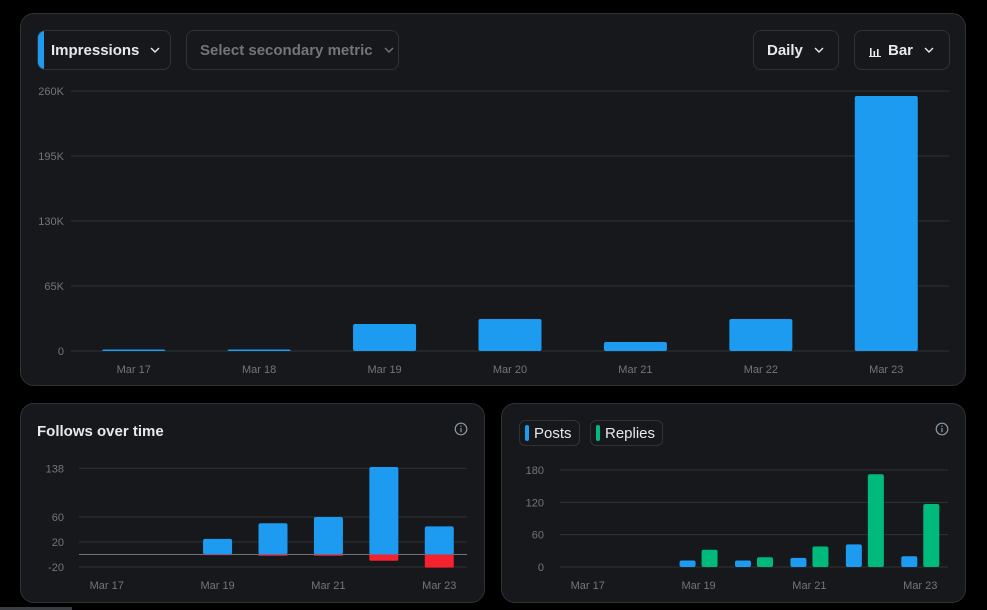  Describe the element at coordinates (535, 503) in the screenshot. I see `y-tick-label: 120` at that location.